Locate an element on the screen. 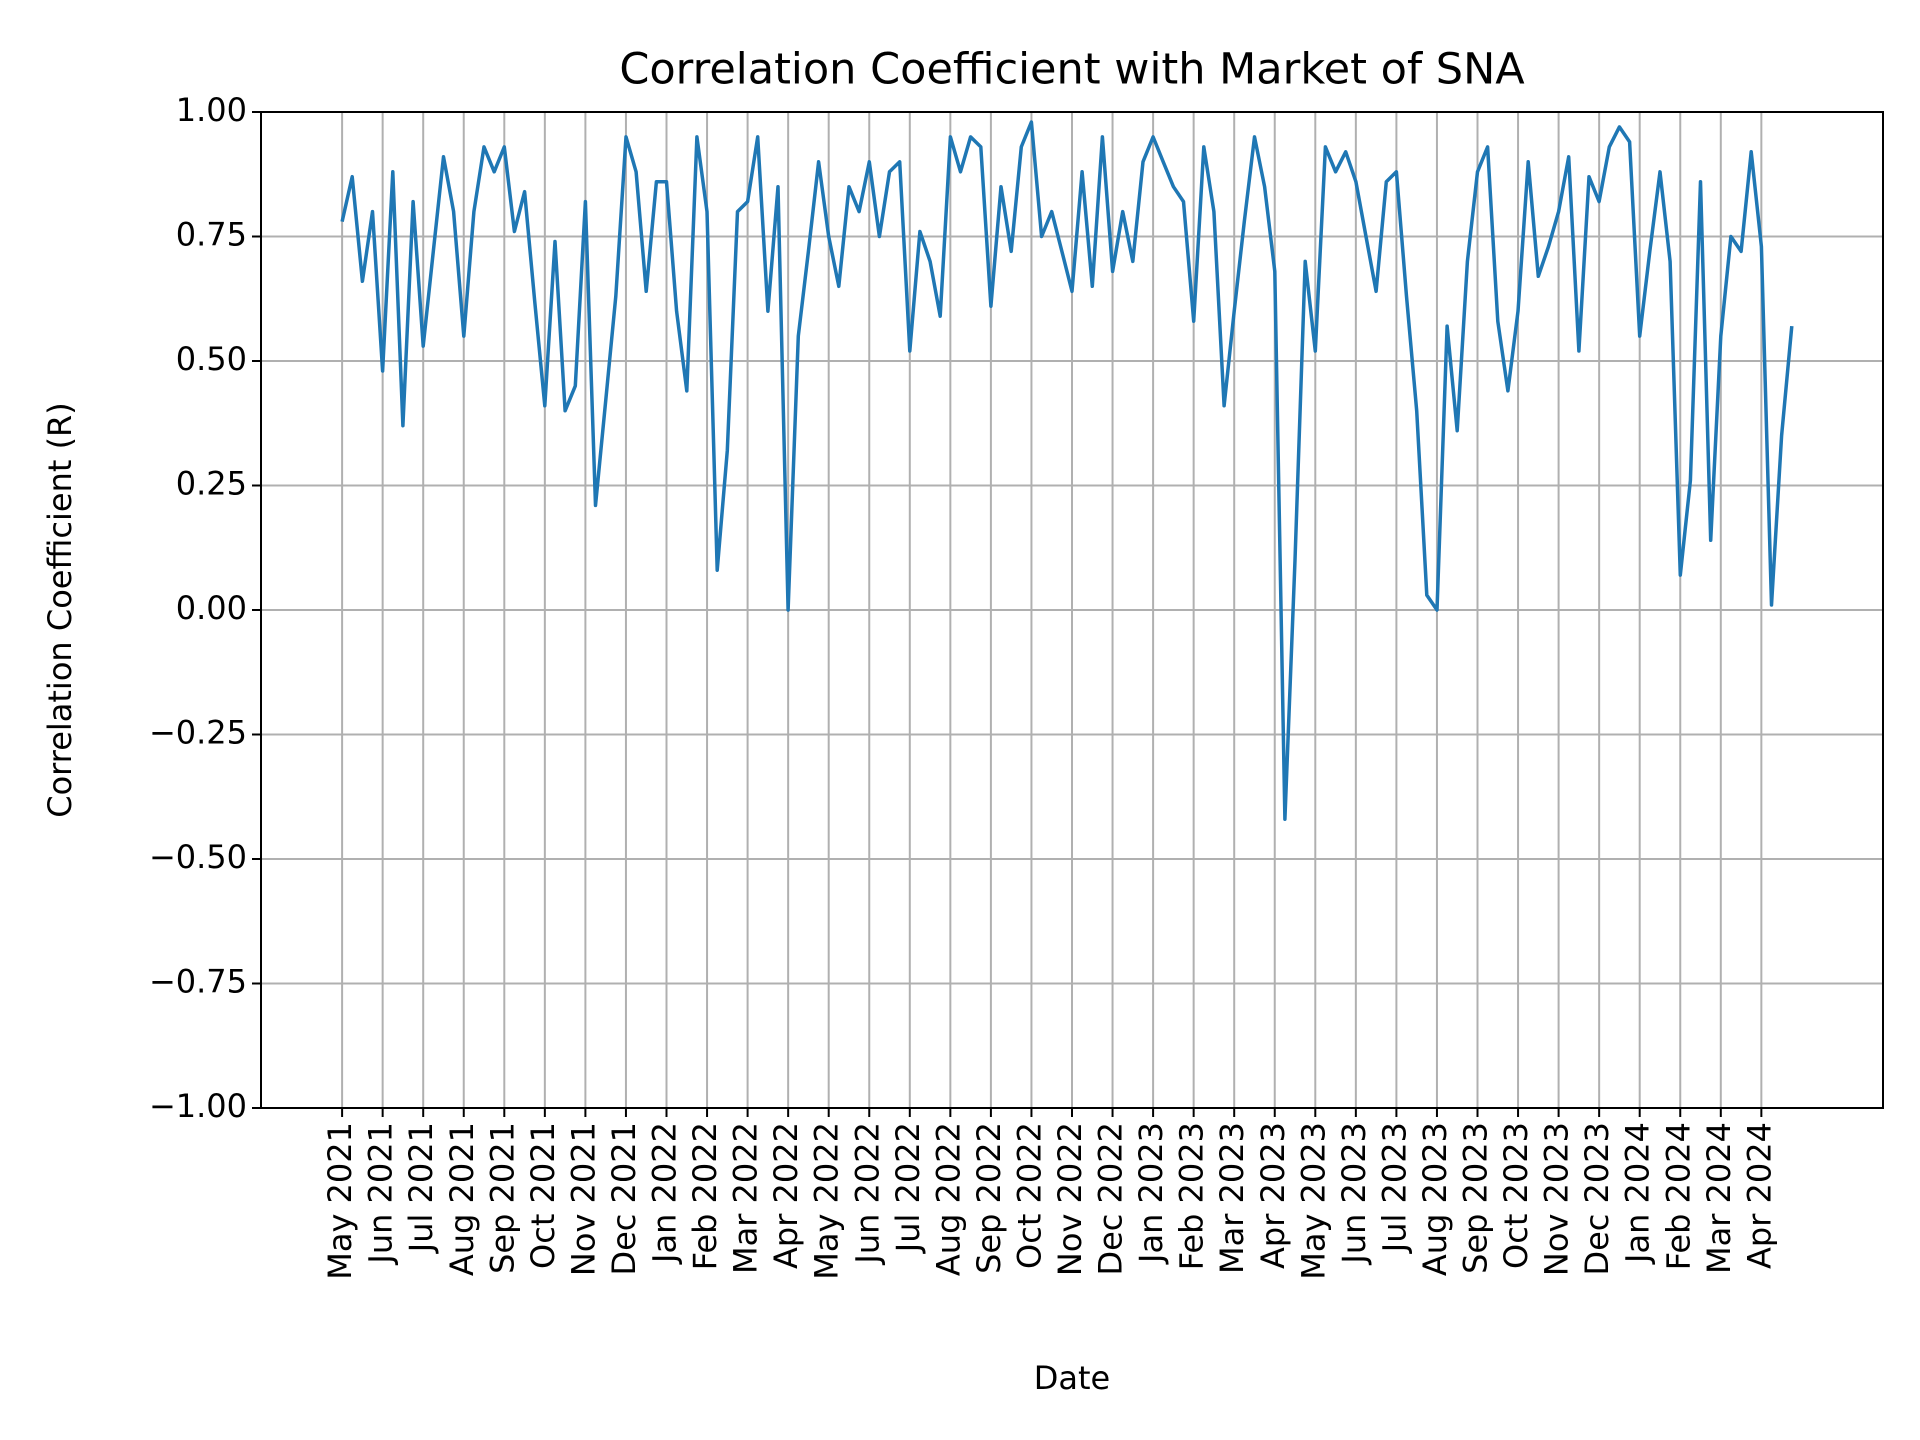  x-tick-label: Mar 2022 is located at coordinates (746, 1198).